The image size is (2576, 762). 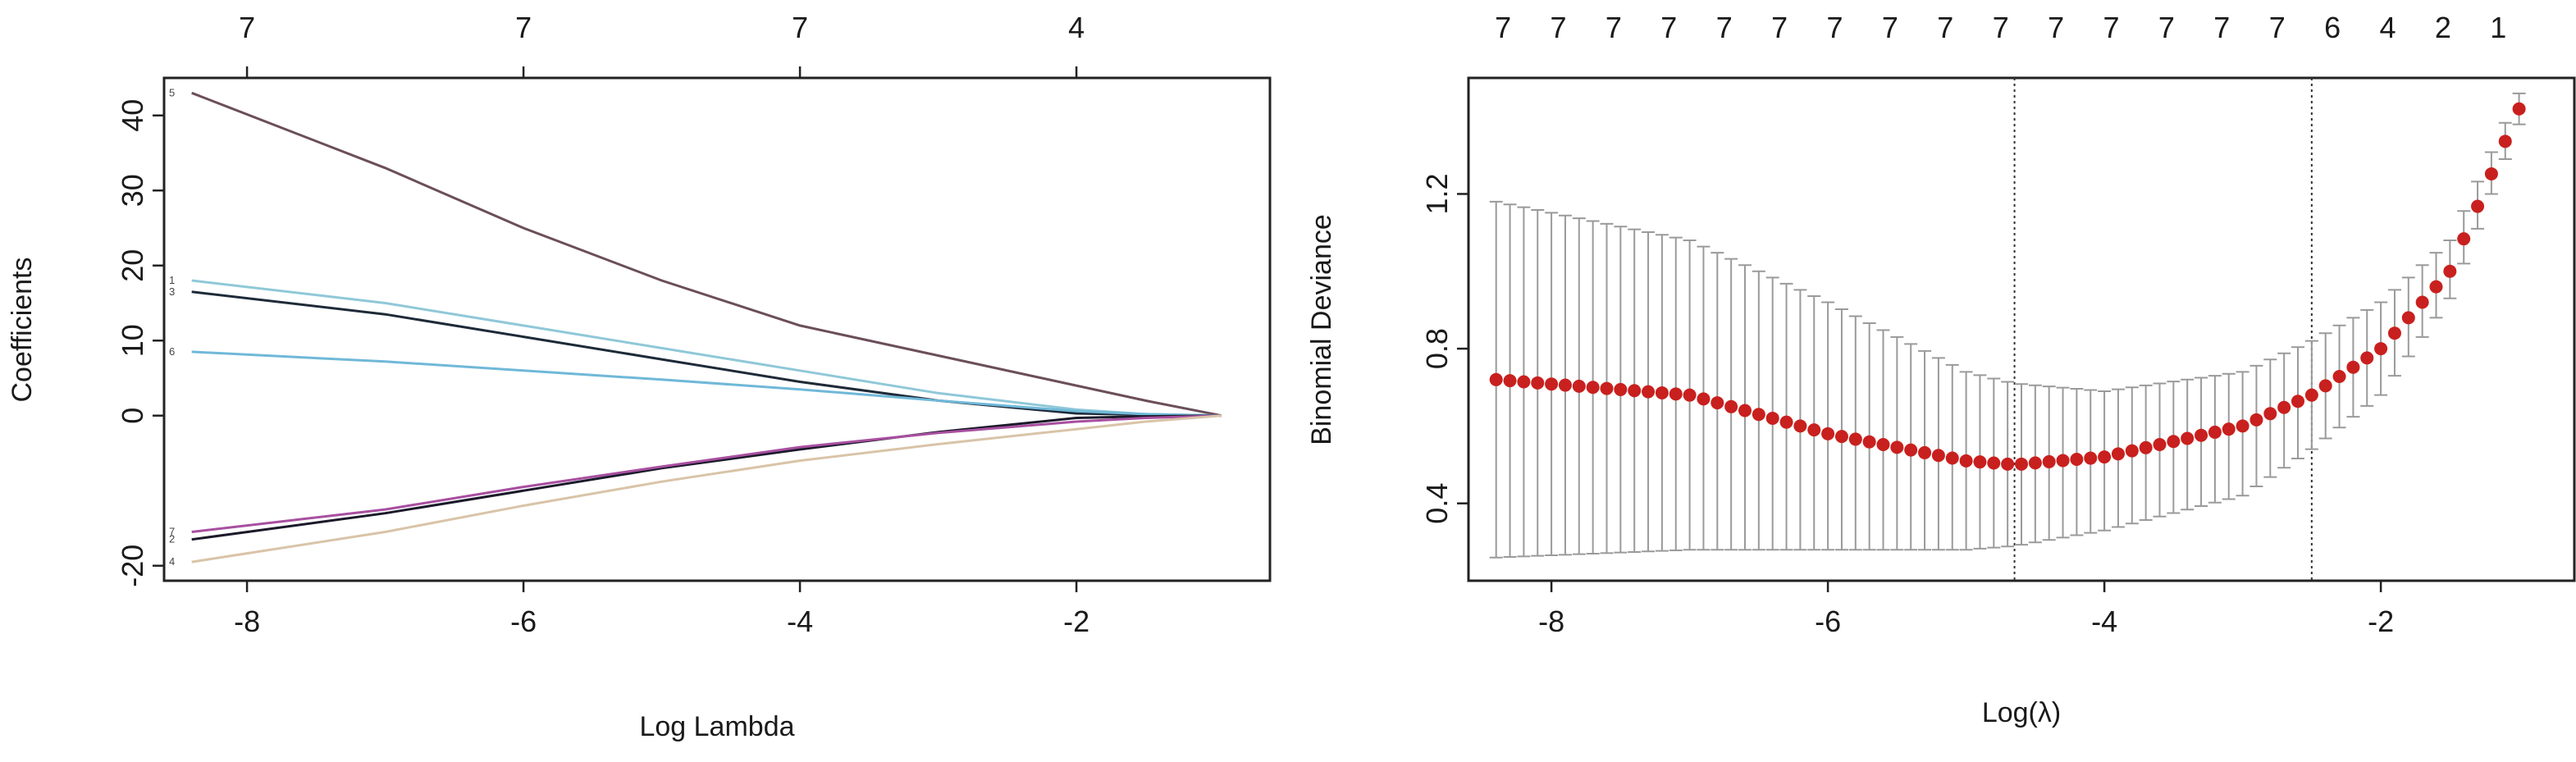 What do you see at coordinates (133, 566) in the screenshot?
I see `coef-y-tick-label: -20` at bounding box center [133, 566].